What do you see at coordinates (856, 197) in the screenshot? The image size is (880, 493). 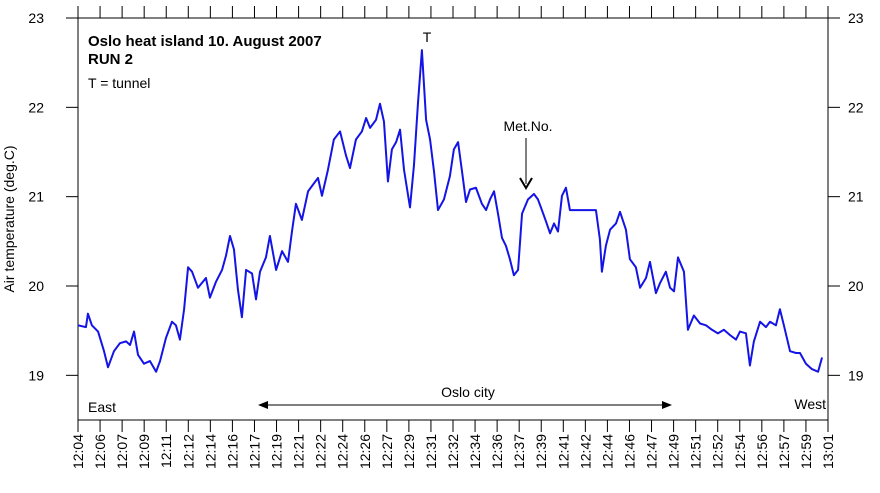 I see `y2-tick-label: 21` at bounding box center [856, 197].